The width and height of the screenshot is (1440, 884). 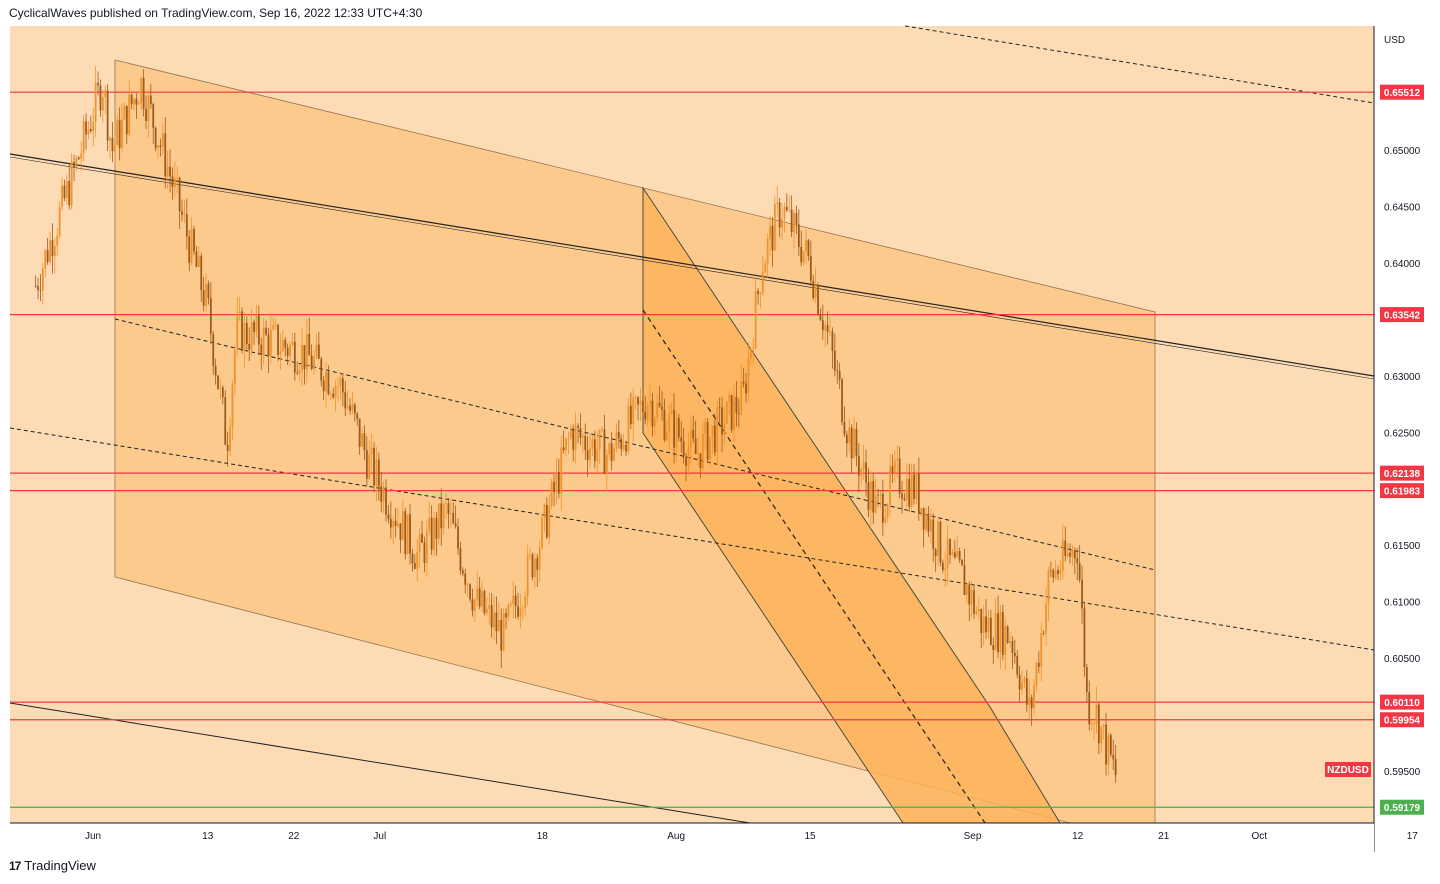 What do you see at coordinates (1348, 770) in the screenshot?
I see `symbol-tag: NZDUSD` at bounding box center [1348, 770].